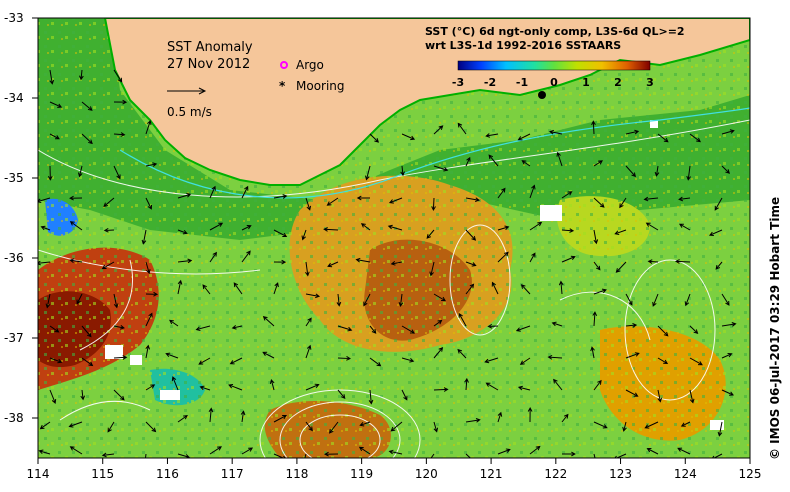 The width and height of the screenshot is (790, 492). Describe the element at coordinates (586, 82) in the screenshot. I see `colorbar-tick-label: 1` at that location.